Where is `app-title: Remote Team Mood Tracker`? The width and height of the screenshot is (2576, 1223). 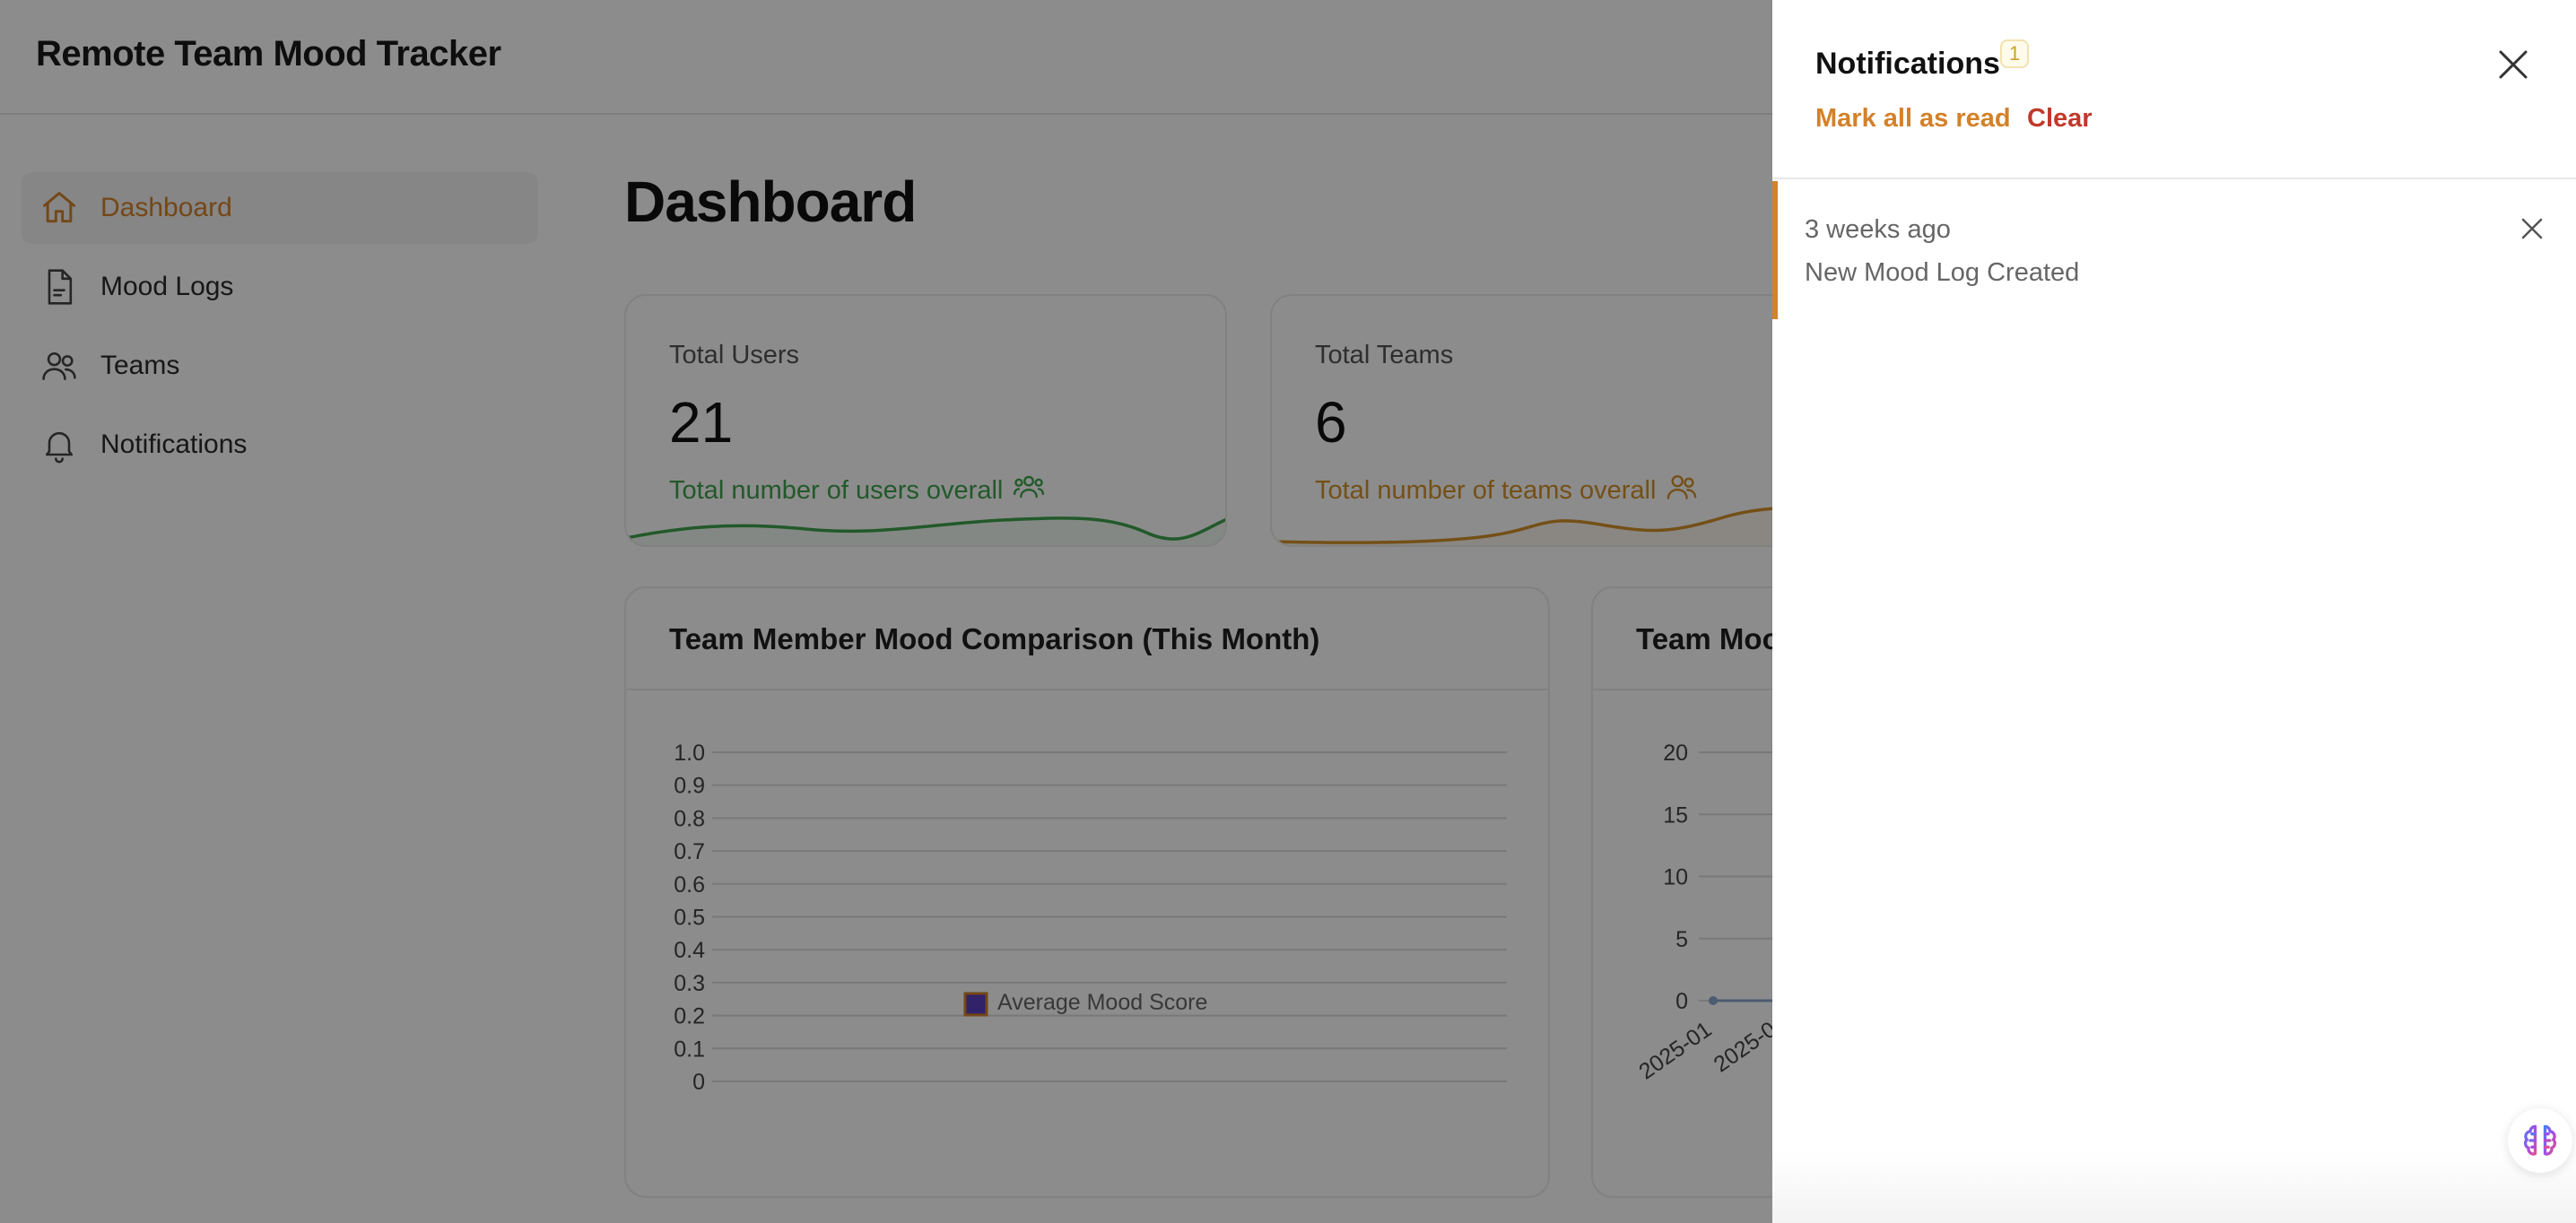
app-title: Remote Team Mood Tracker is located at coordinates (268, 54).